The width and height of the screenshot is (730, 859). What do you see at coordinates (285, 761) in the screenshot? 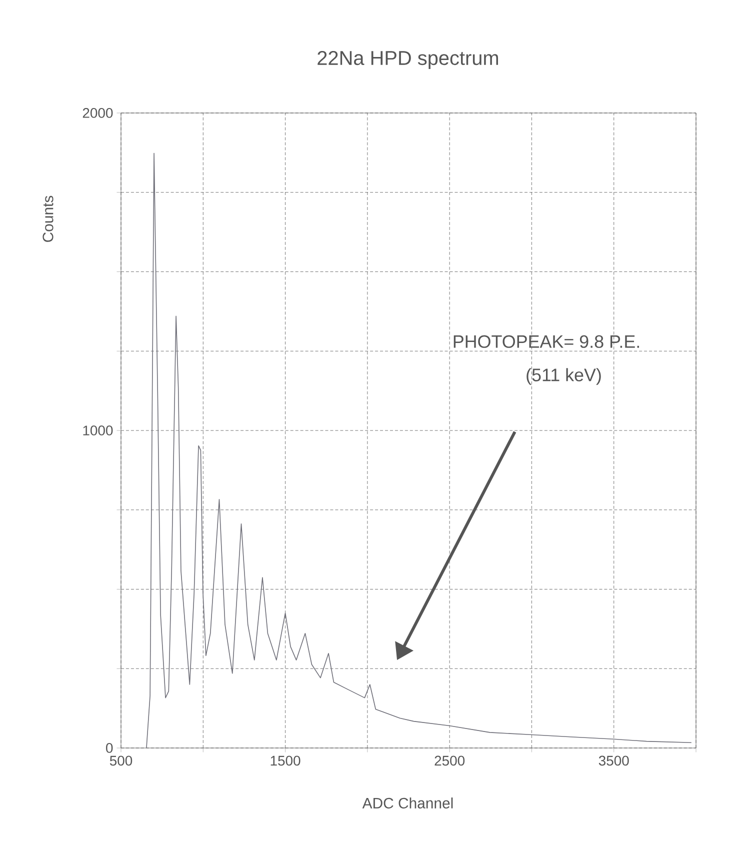
I see `x-tick-label: 1500` at bounding box center [285, 761].